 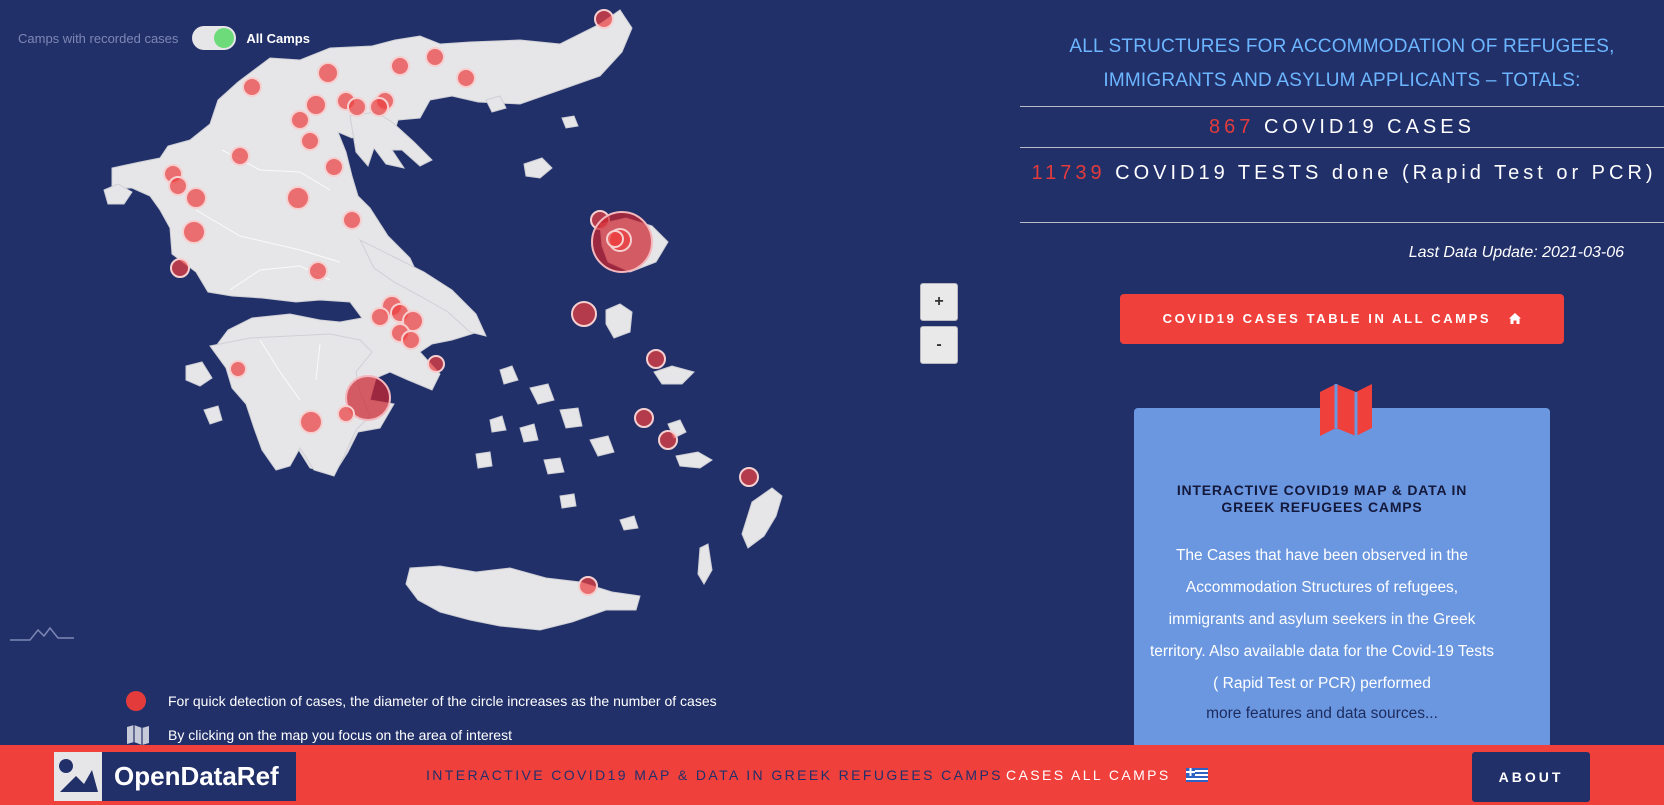 I want to click on zakynthos-island, so click(x=213, y=415).